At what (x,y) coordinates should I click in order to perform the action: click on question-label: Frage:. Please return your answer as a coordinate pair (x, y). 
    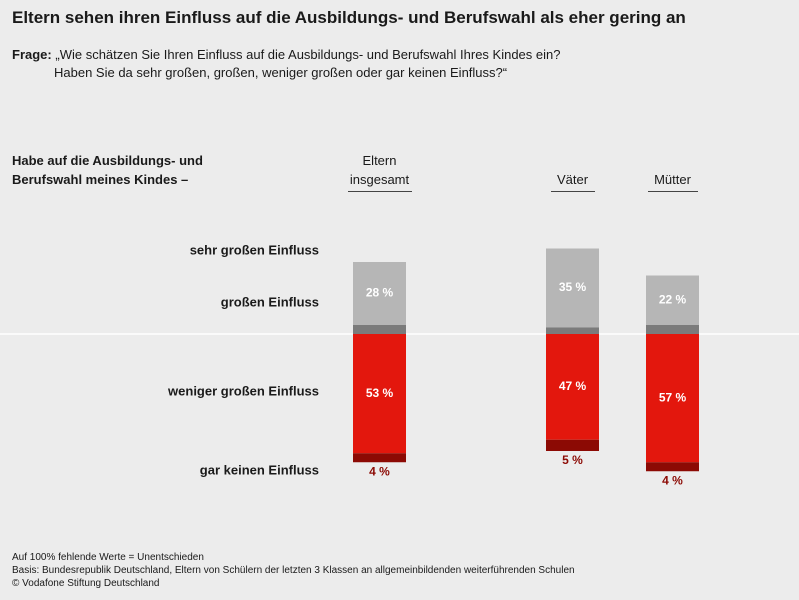
    Looking at the image, I should click on (32, 54).